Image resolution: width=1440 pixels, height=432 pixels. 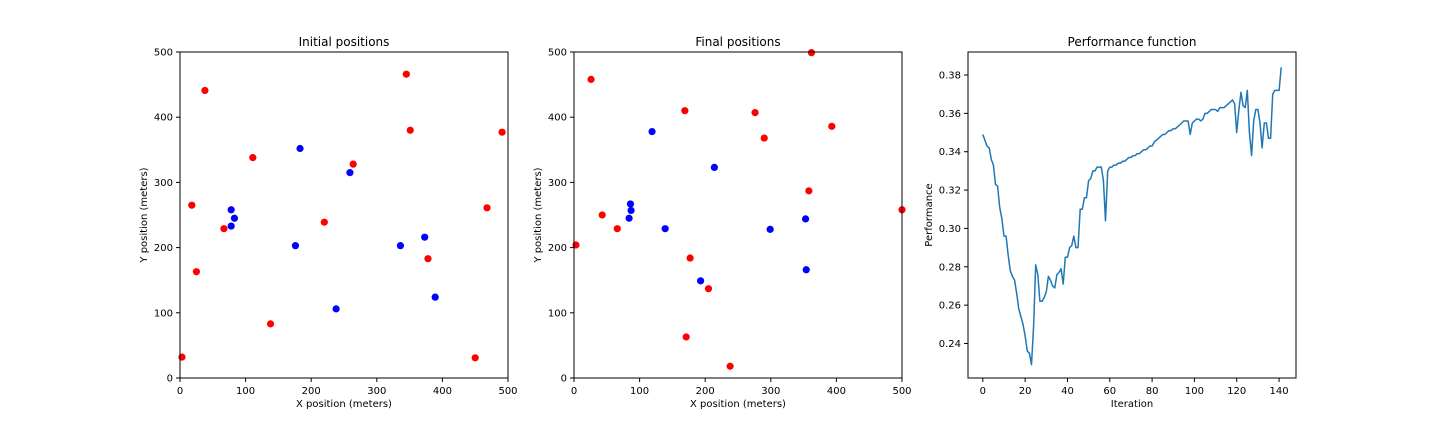 What do you see at coordinates (507, 391) in the screenshot?
I see `x-tick-label: 500` at bounding box center [507, 391].